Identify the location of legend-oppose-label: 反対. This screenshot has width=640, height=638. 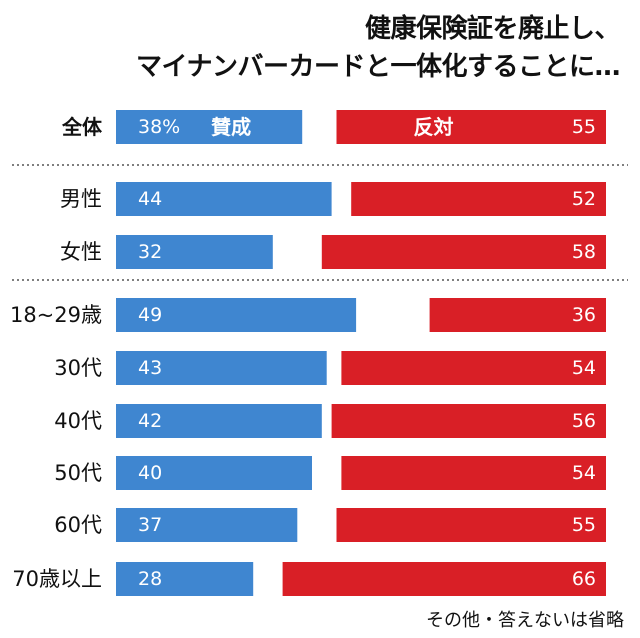
(434, 127).